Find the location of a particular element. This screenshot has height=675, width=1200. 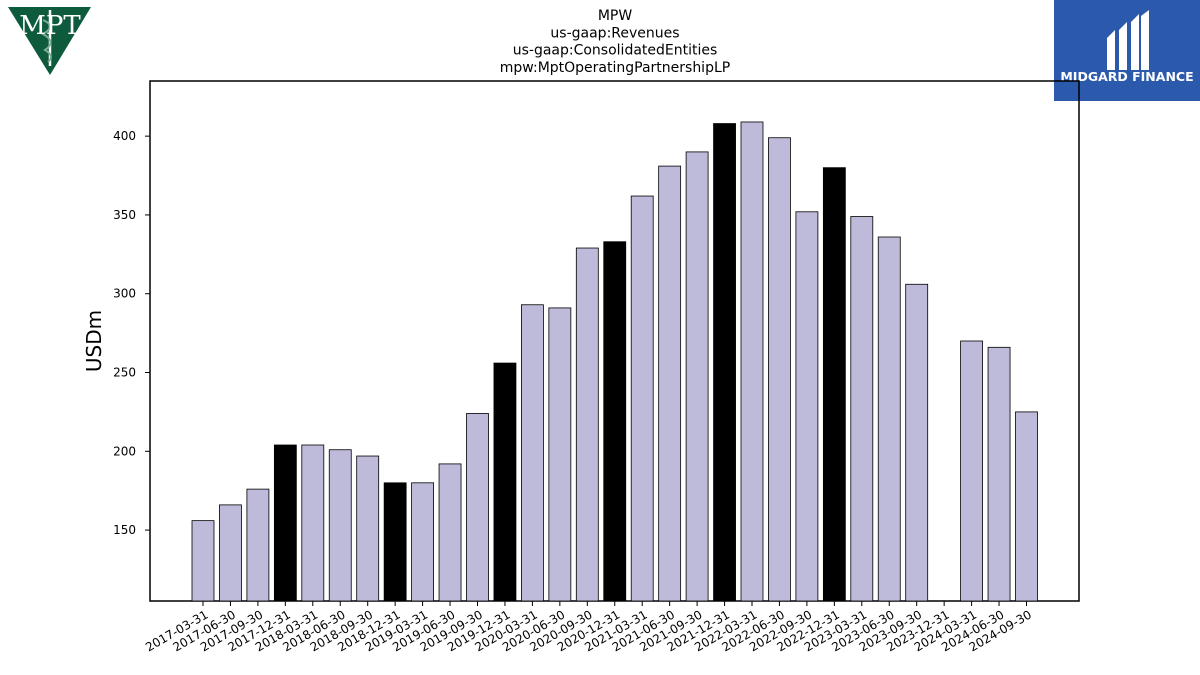

y-tick-label: 200 is located at coordinates (124, 451).